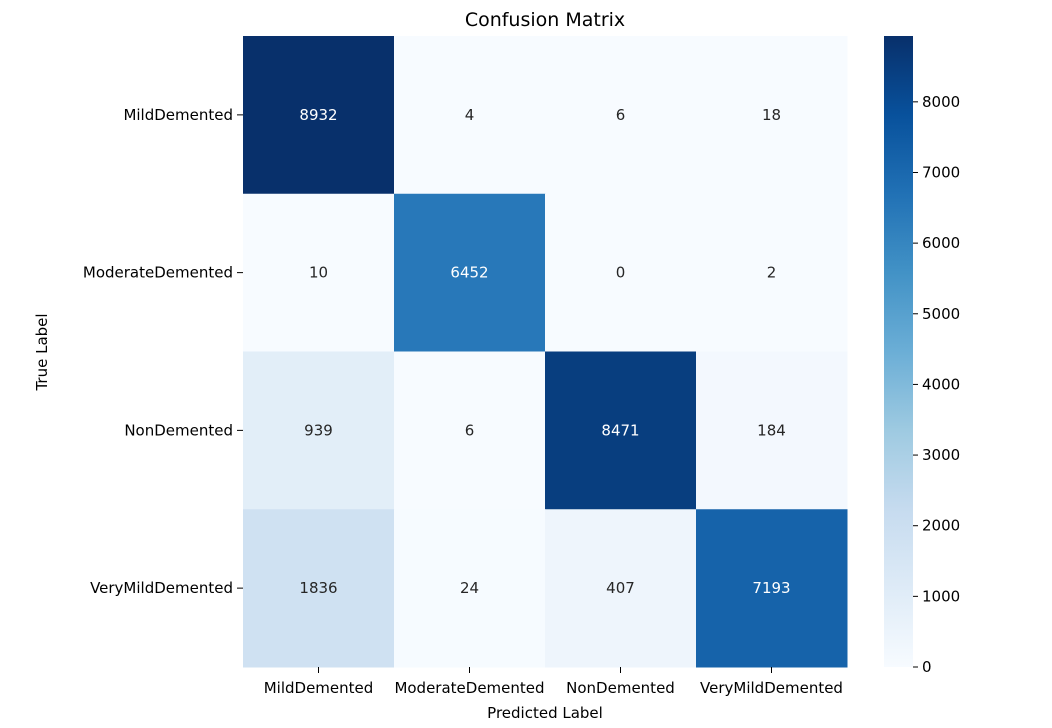  I want to click on cell-value-label: 407, so click(620, 588).